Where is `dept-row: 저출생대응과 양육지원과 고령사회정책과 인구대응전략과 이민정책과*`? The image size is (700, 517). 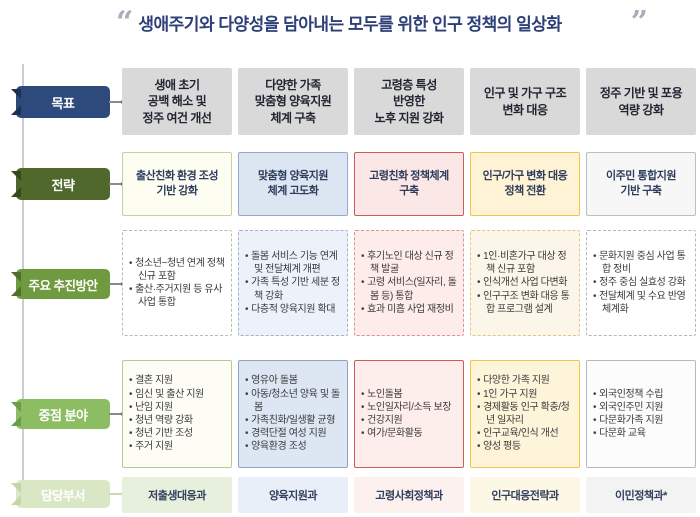
dept-row: 저출생대응과 양육지원과 고령사회정책과 인구대응전략과 이민정책과* is located at coordinates (409, 495).